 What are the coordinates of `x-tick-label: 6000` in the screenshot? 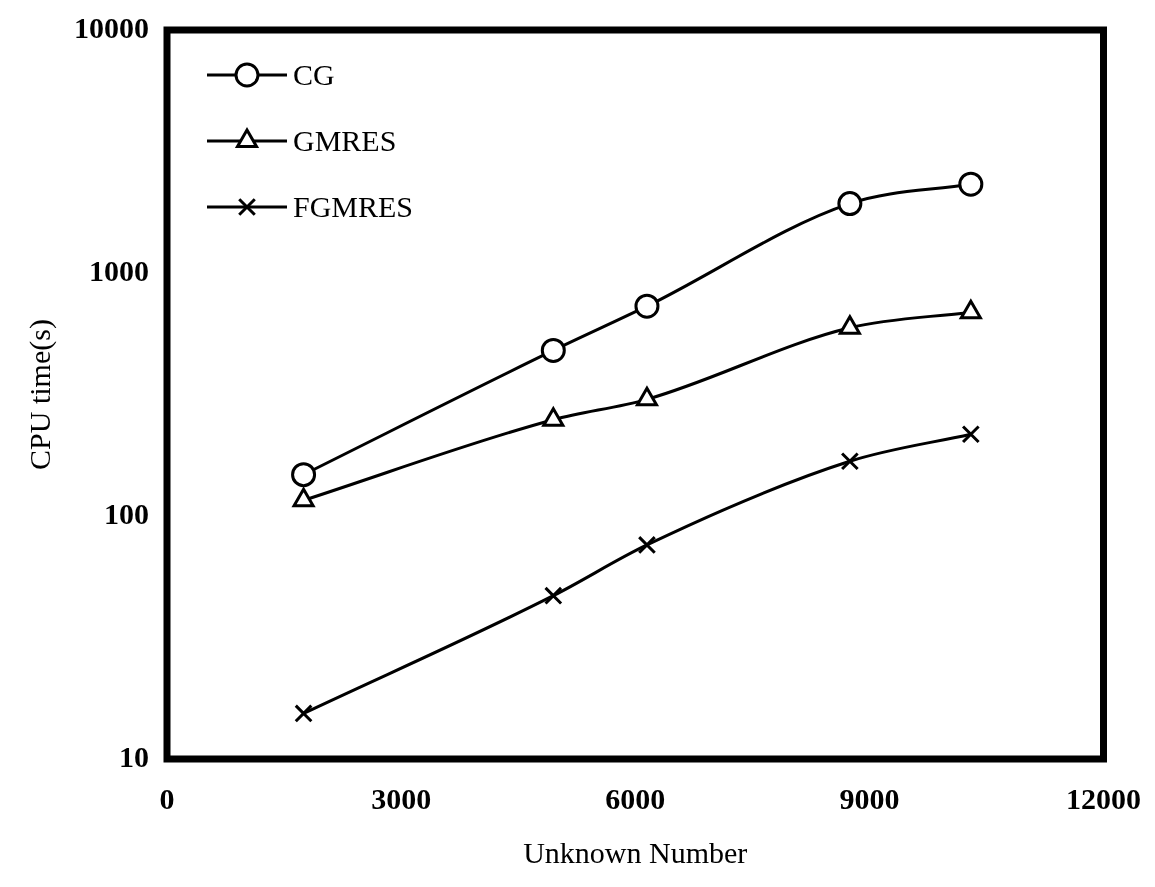 It's located at (635, 798).